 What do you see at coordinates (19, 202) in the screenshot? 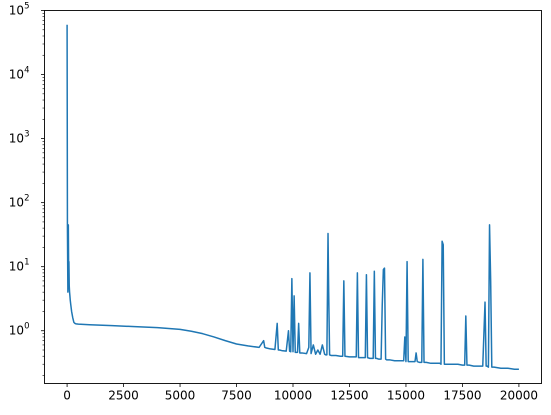
I see `y-tick-label: 10²` at bounding box center [19, 202].